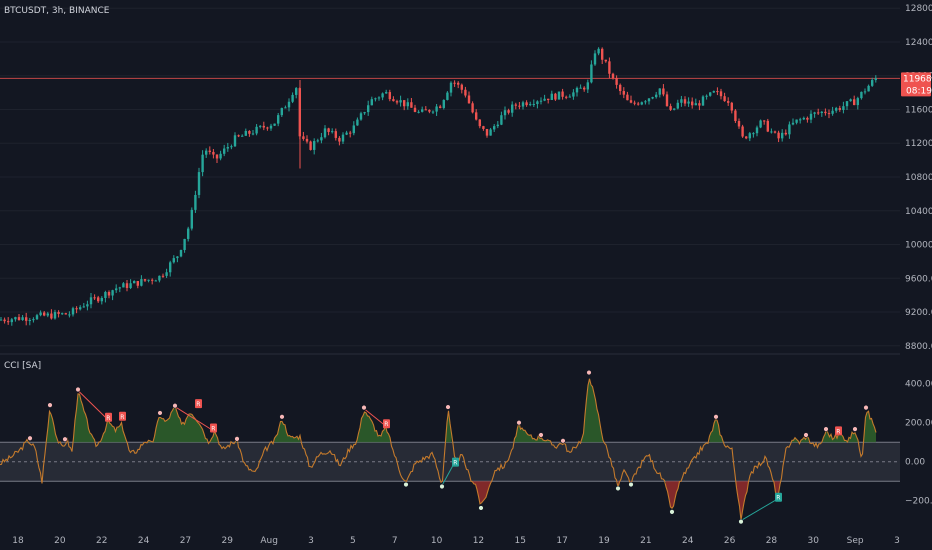  I want to click on cci-axis: −200.00 0.00 200.00 400.00, so click(918, 443).